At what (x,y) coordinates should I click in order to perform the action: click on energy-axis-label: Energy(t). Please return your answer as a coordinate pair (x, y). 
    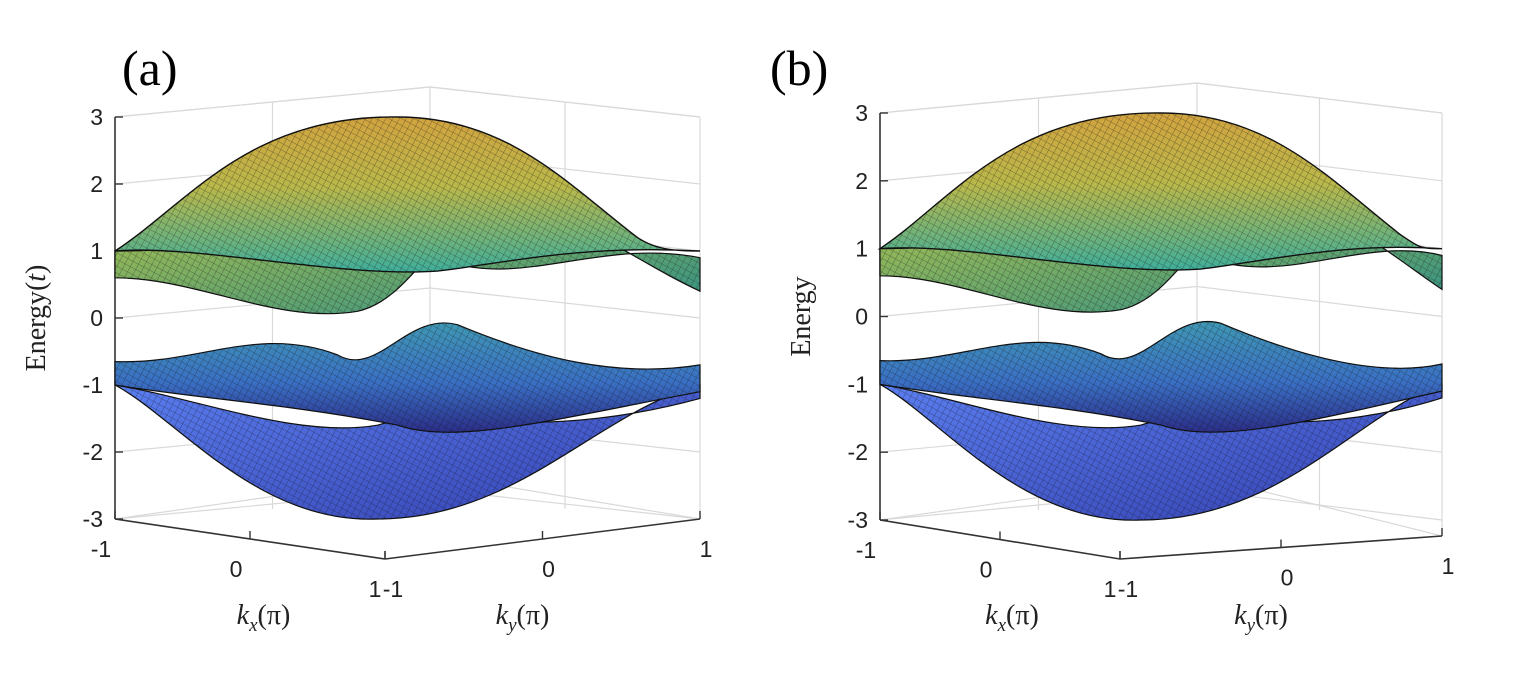
    Looking at the image, I should click on (36, 318).